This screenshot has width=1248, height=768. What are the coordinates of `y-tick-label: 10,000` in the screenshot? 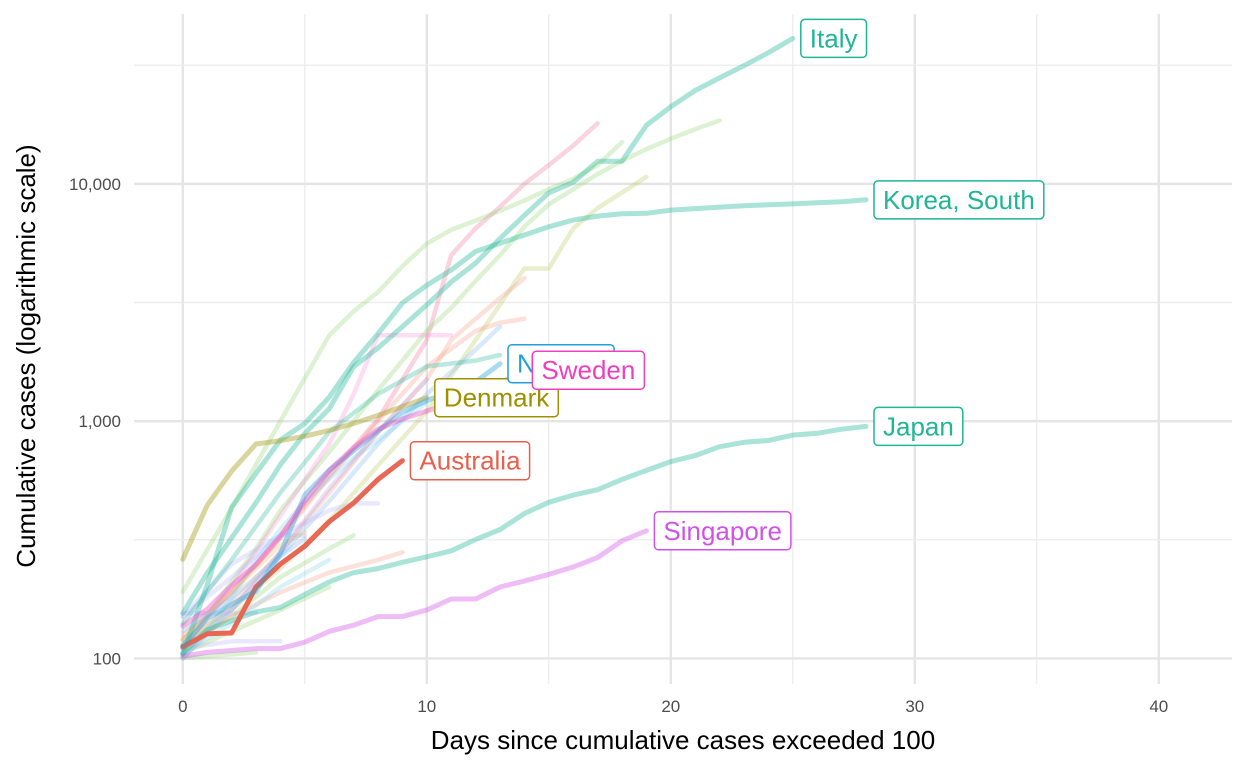 It's located at (95, 184).